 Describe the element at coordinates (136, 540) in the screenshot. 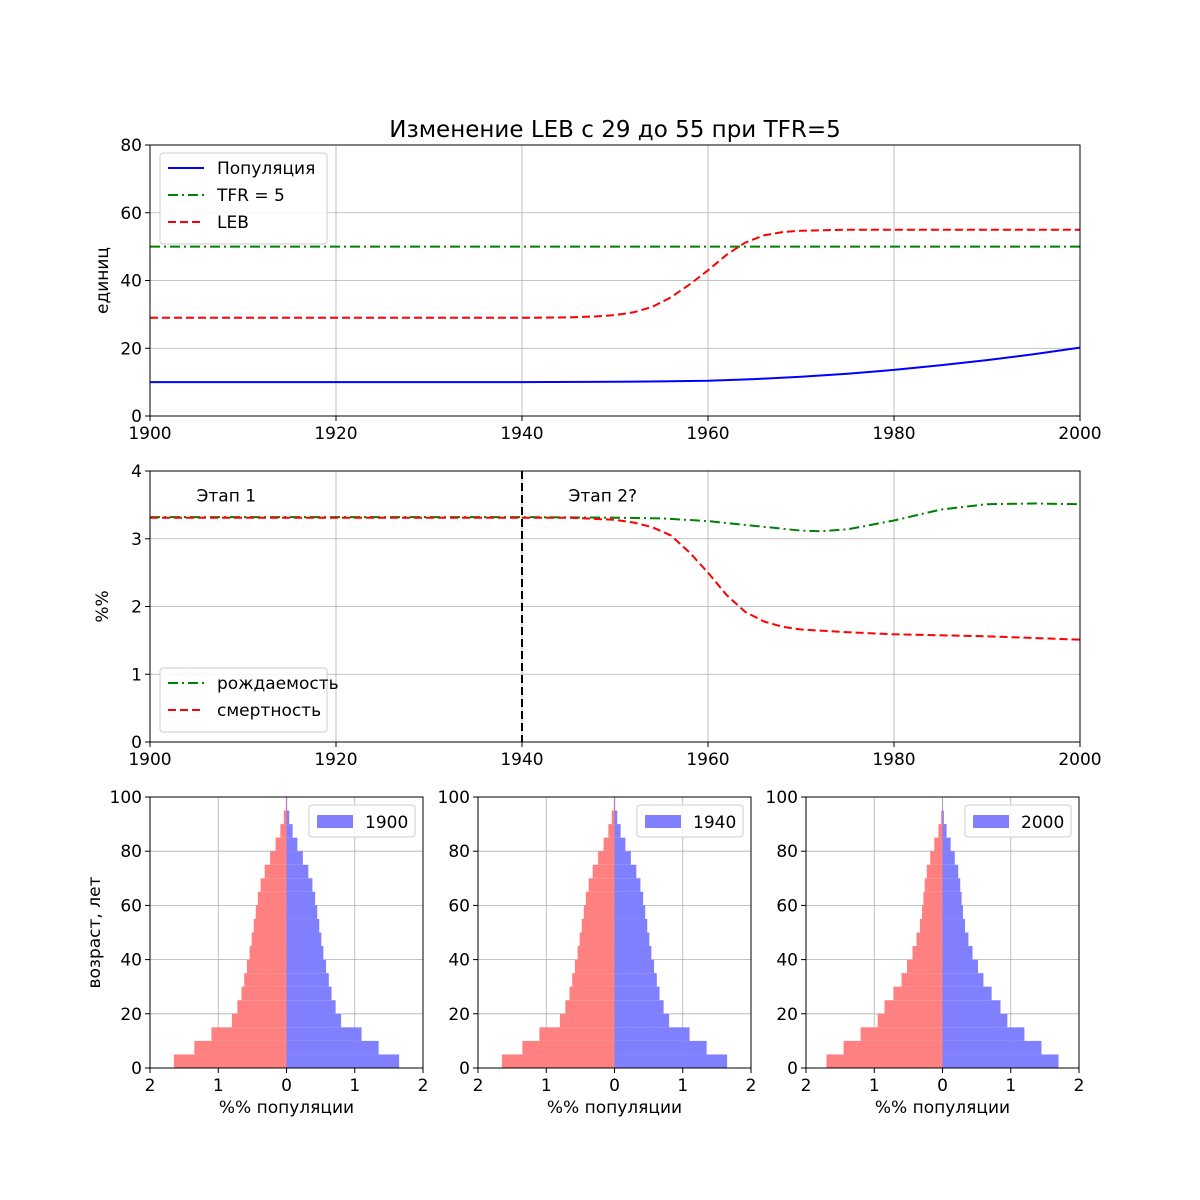

I see `y-tick-label: 3` at that location.